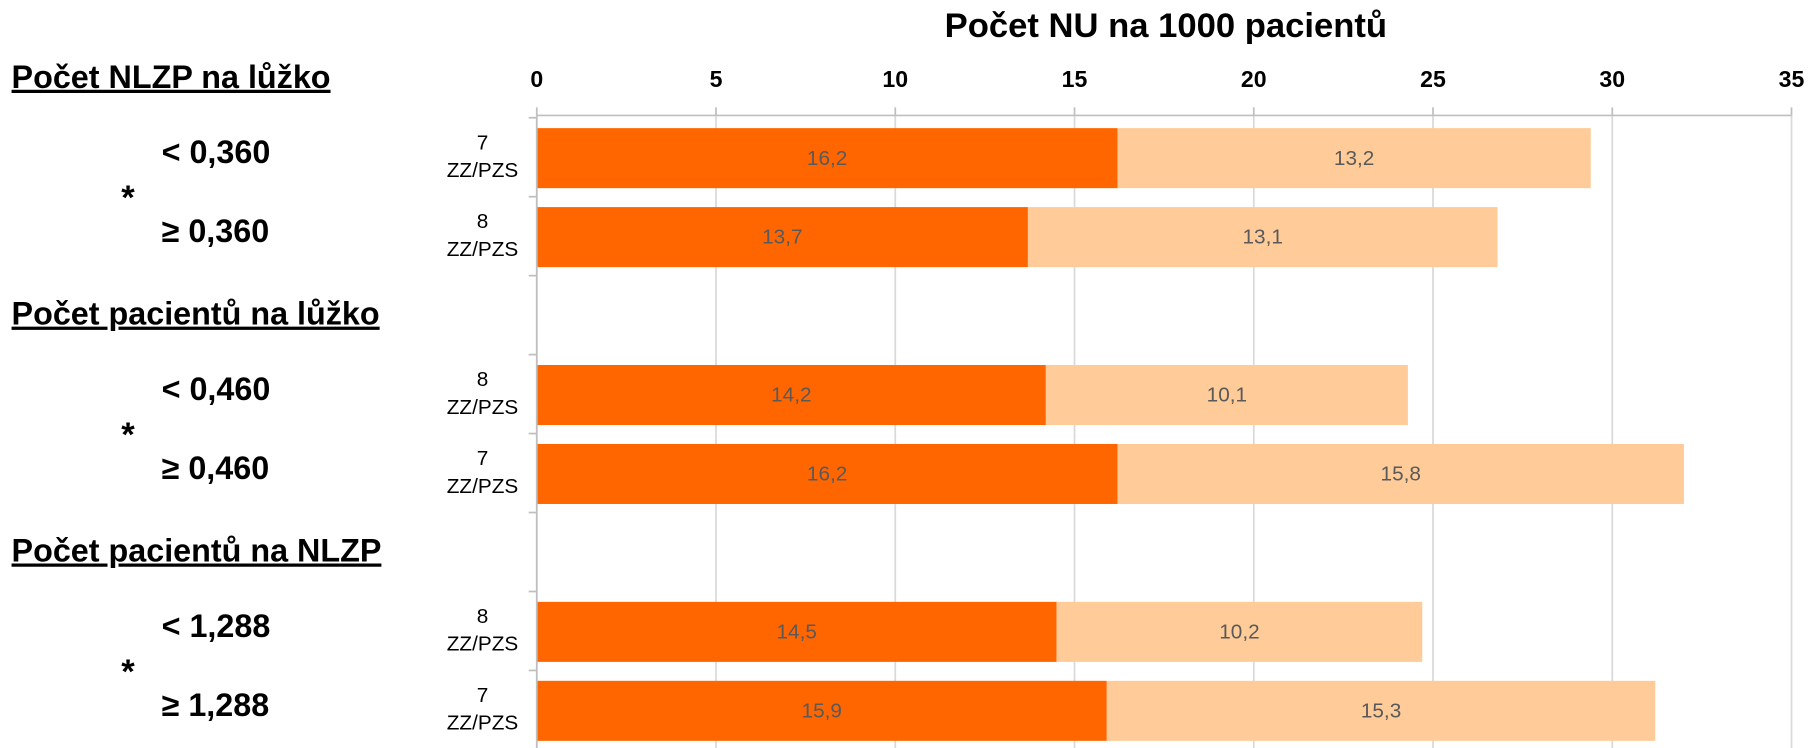  Describe the element at coordinates (1166, 26) in the screenshot. I see `chart-title: Počet NU na 1000 pacientů` at that location.